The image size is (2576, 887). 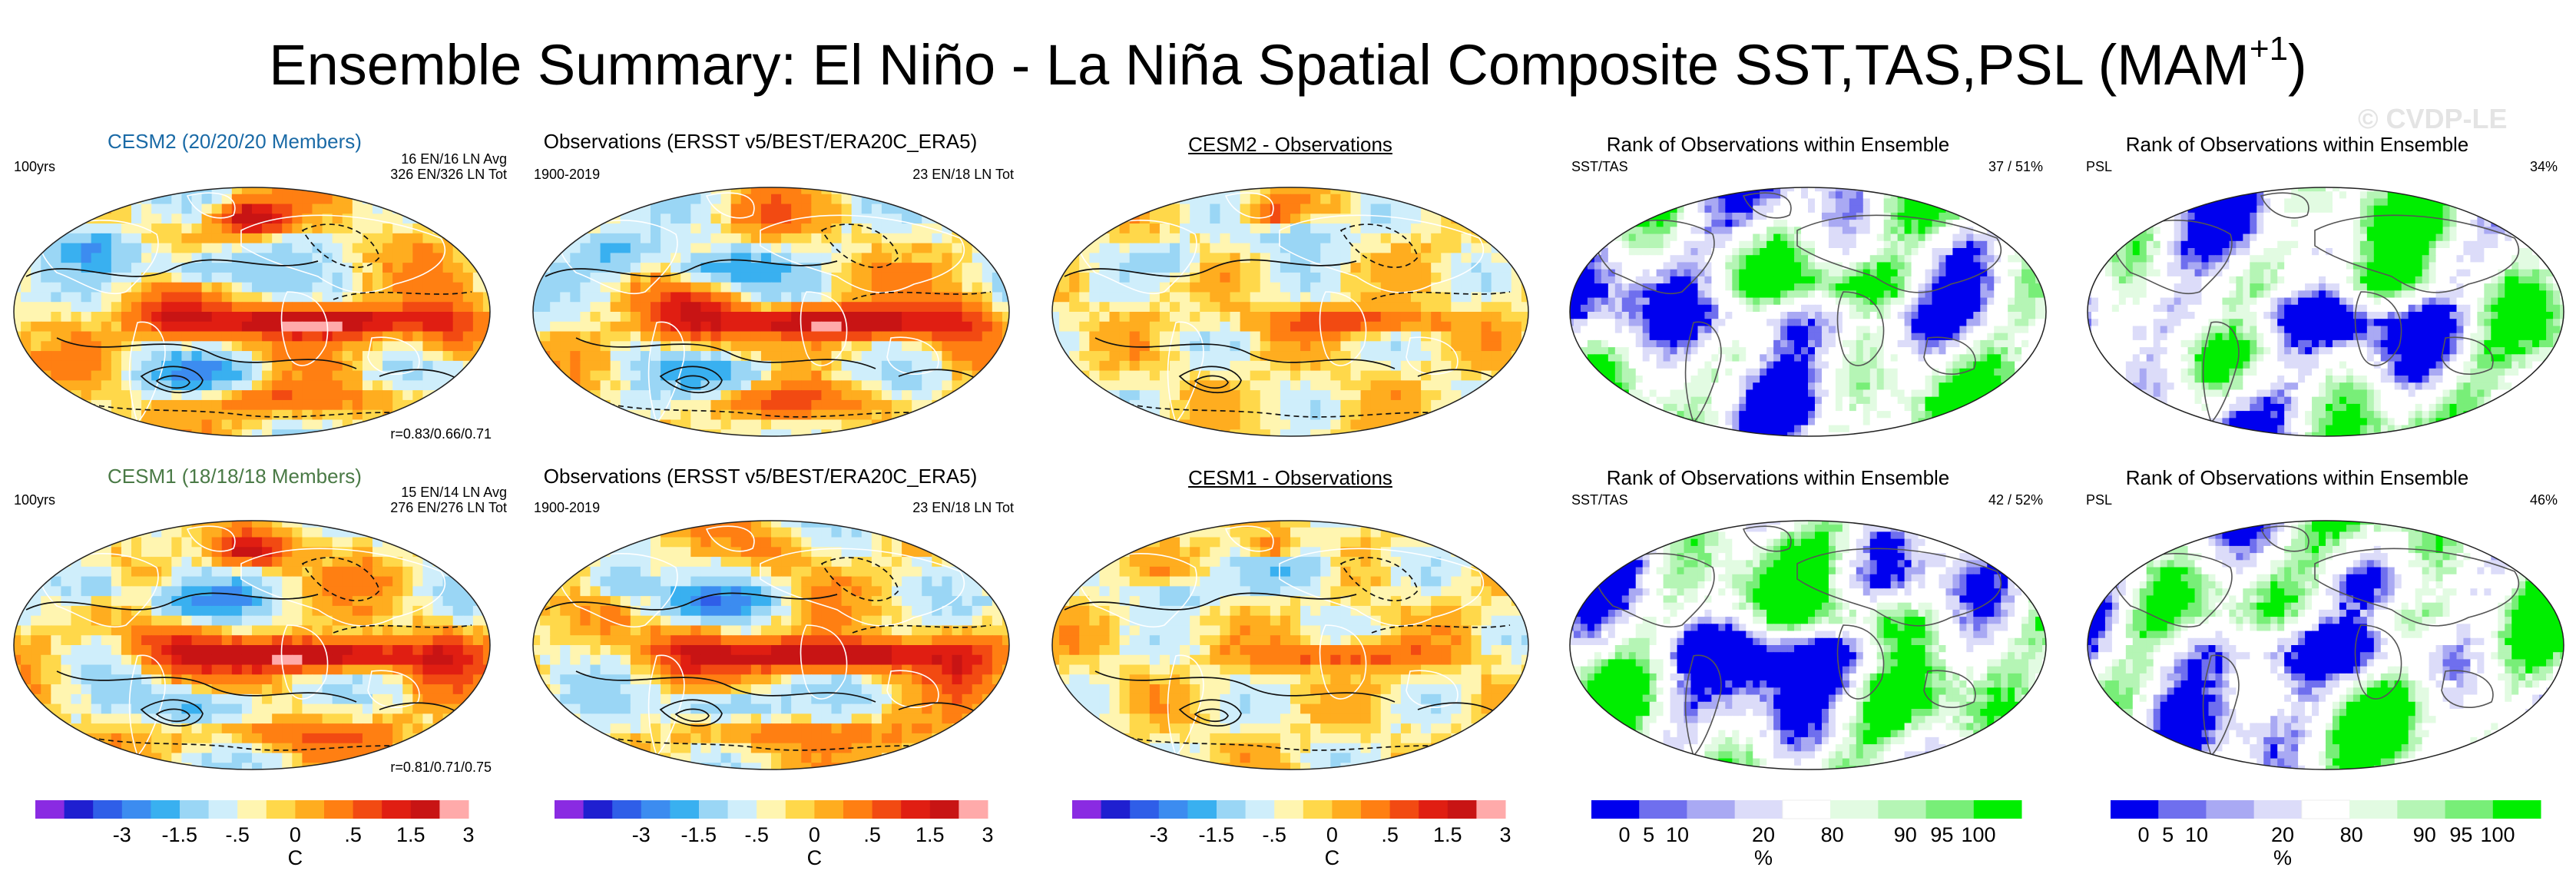 What do you see at coordinates (449, 174) in the screenshot?
I see `event-total-label: 326 EN/326 LN Tot` at bounding box center [449, 174].